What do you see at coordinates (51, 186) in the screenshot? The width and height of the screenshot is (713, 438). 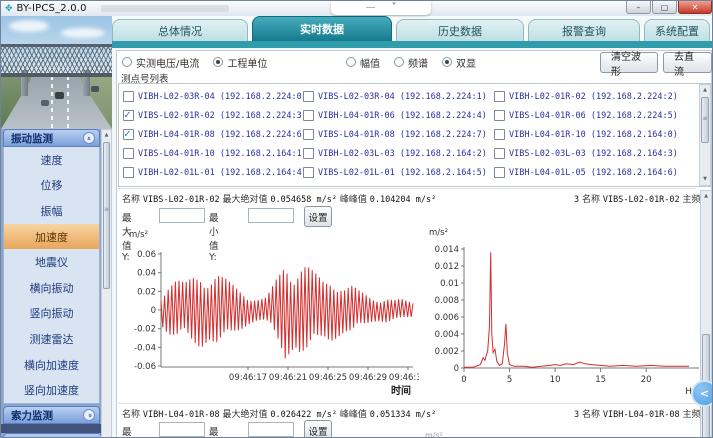 I see `sidebar-item-2: 位移` at bounding box center [51, 186].